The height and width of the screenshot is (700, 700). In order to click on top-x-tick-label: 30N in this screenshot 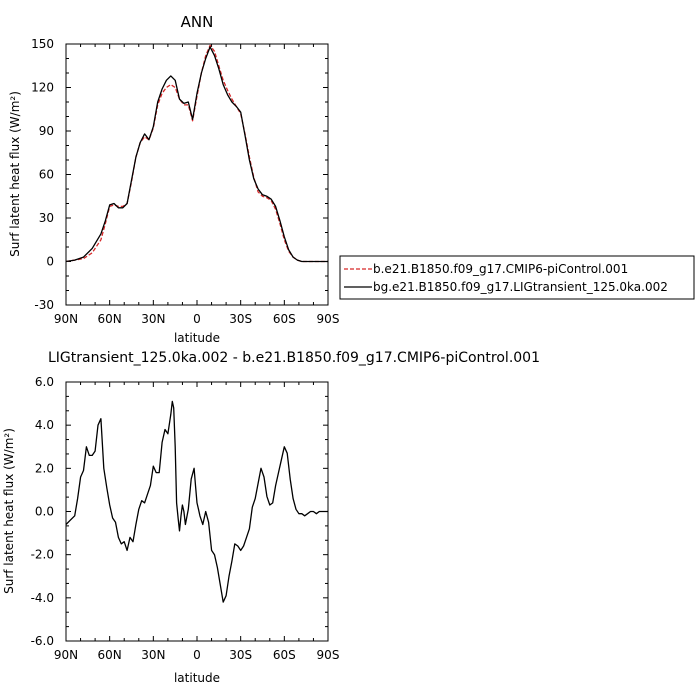, I will do `click(153, 319)`.